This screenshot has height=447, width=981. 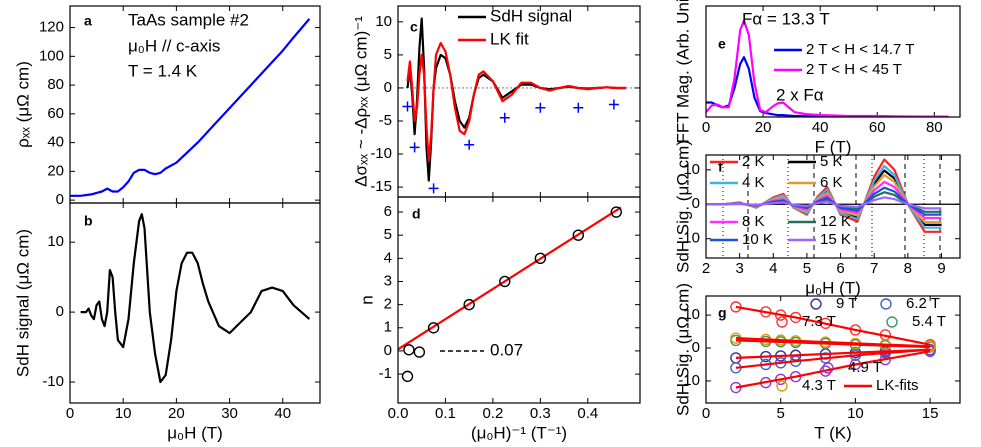 I want to click on y-axis-label: SdH signal (μΩ cm), so click(x=22, y=303).